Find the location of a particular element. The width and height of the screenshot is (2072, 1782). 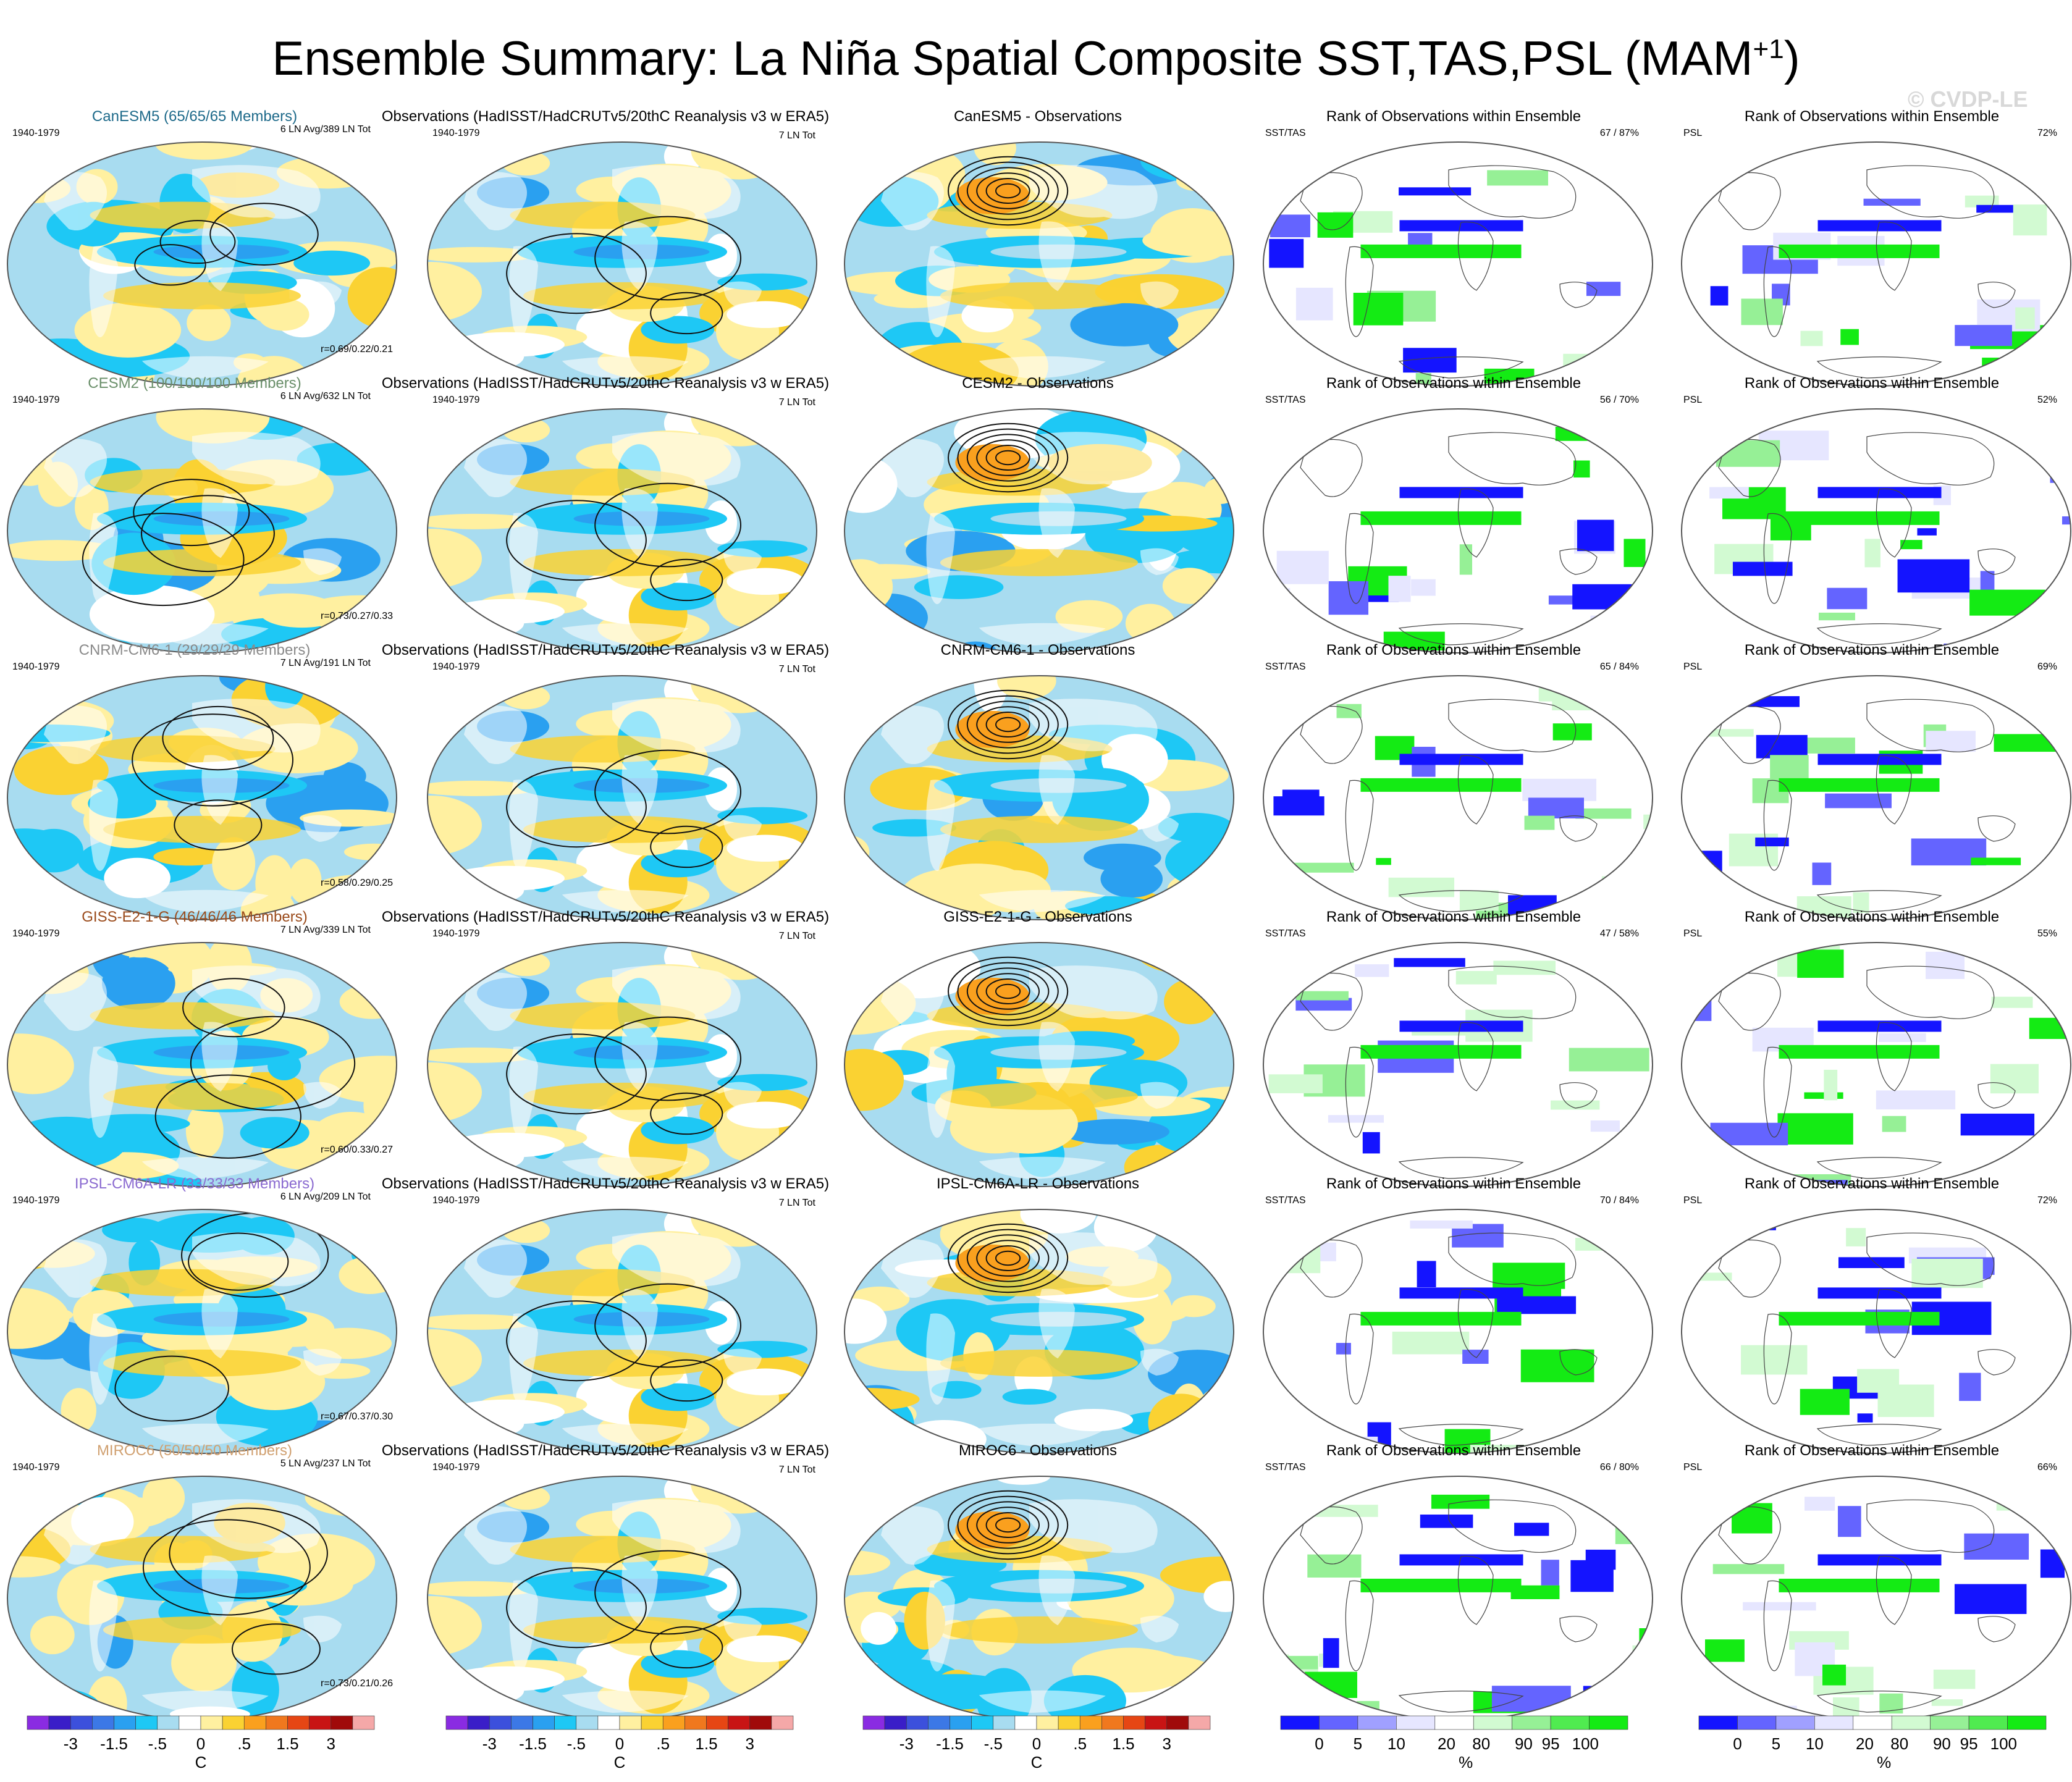

panel-difference: CESM2 - Observations is located at coordinates (1039, 514).